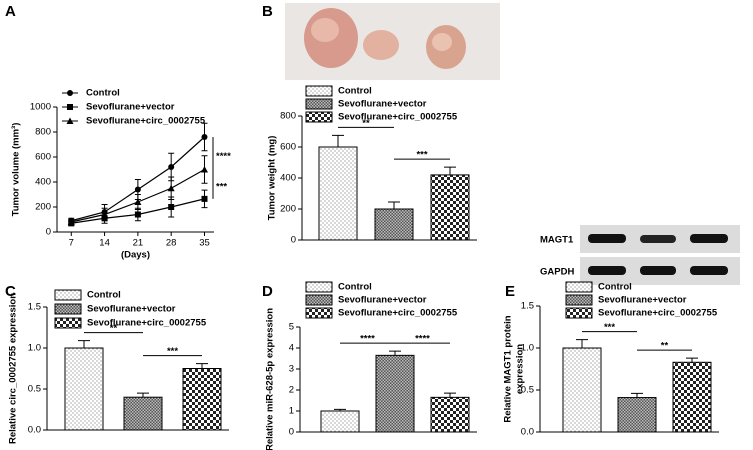 This screenshot has height=450, width=753. I want to click on western-blot, so click(660, 255).